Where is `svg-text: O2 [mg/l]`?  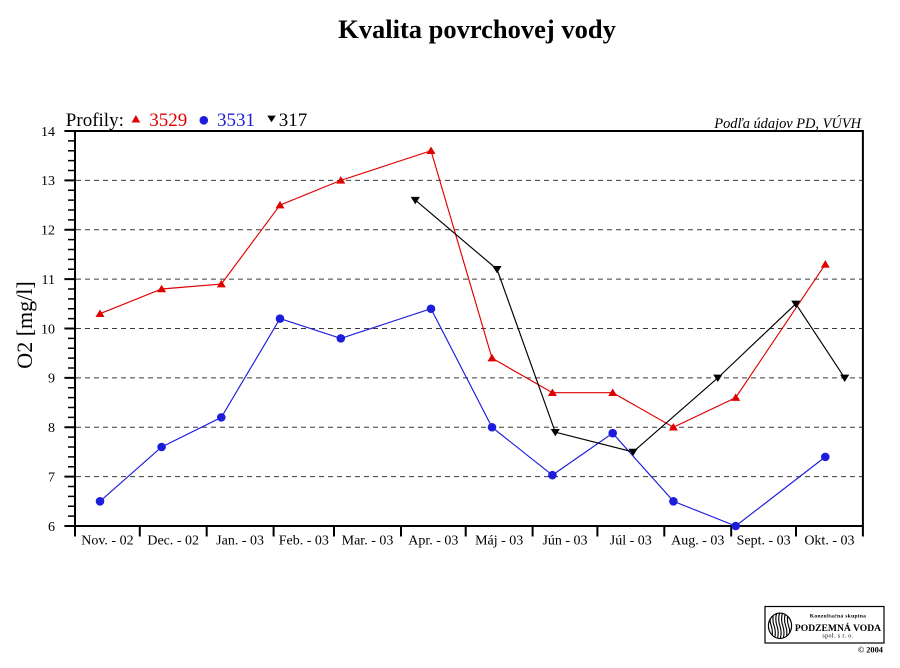
svg-text: O2 [mg/l] is located at coordinates (24, 324).